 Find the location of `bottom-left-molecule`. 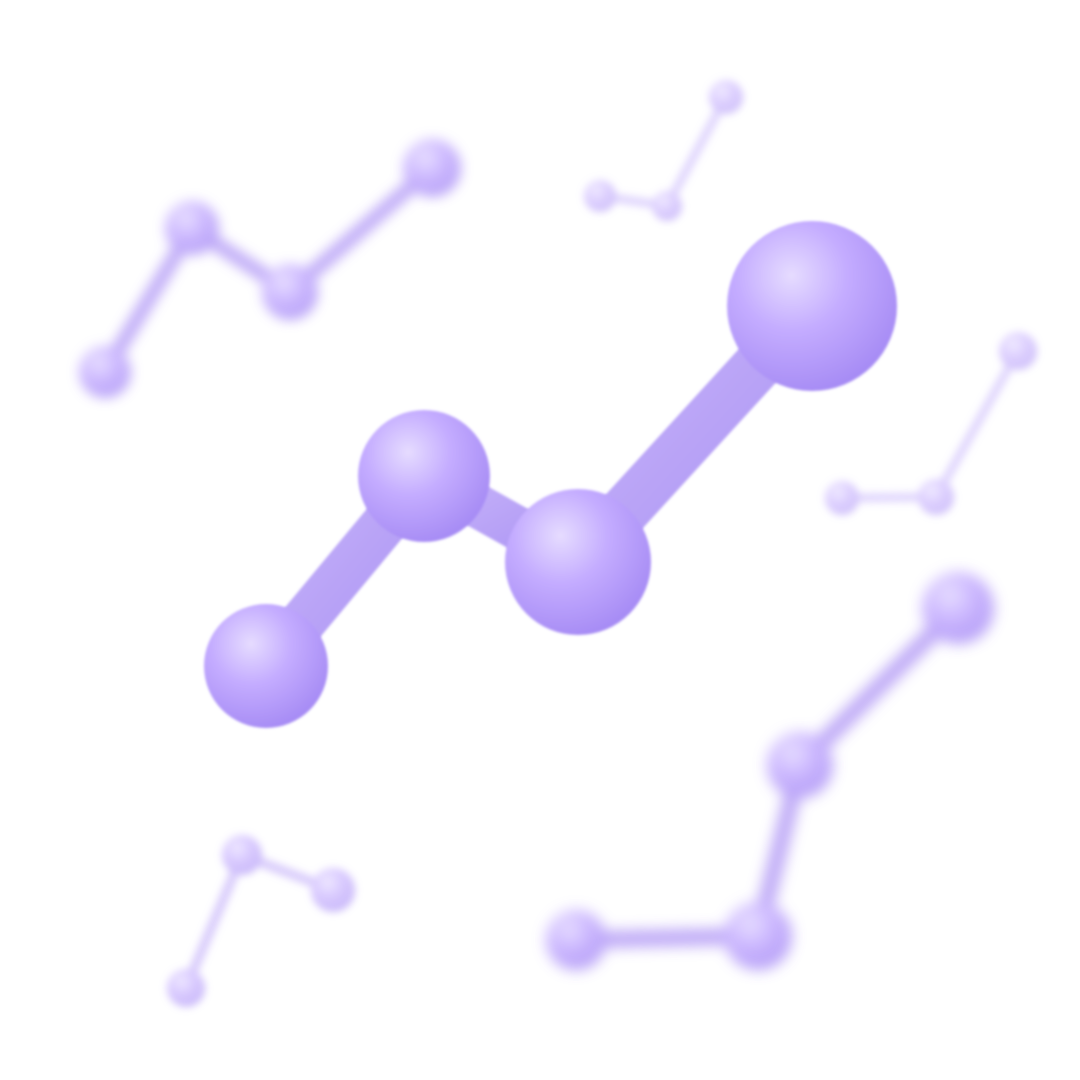

bottom-left-molecule is located at coordinates (261, 921).